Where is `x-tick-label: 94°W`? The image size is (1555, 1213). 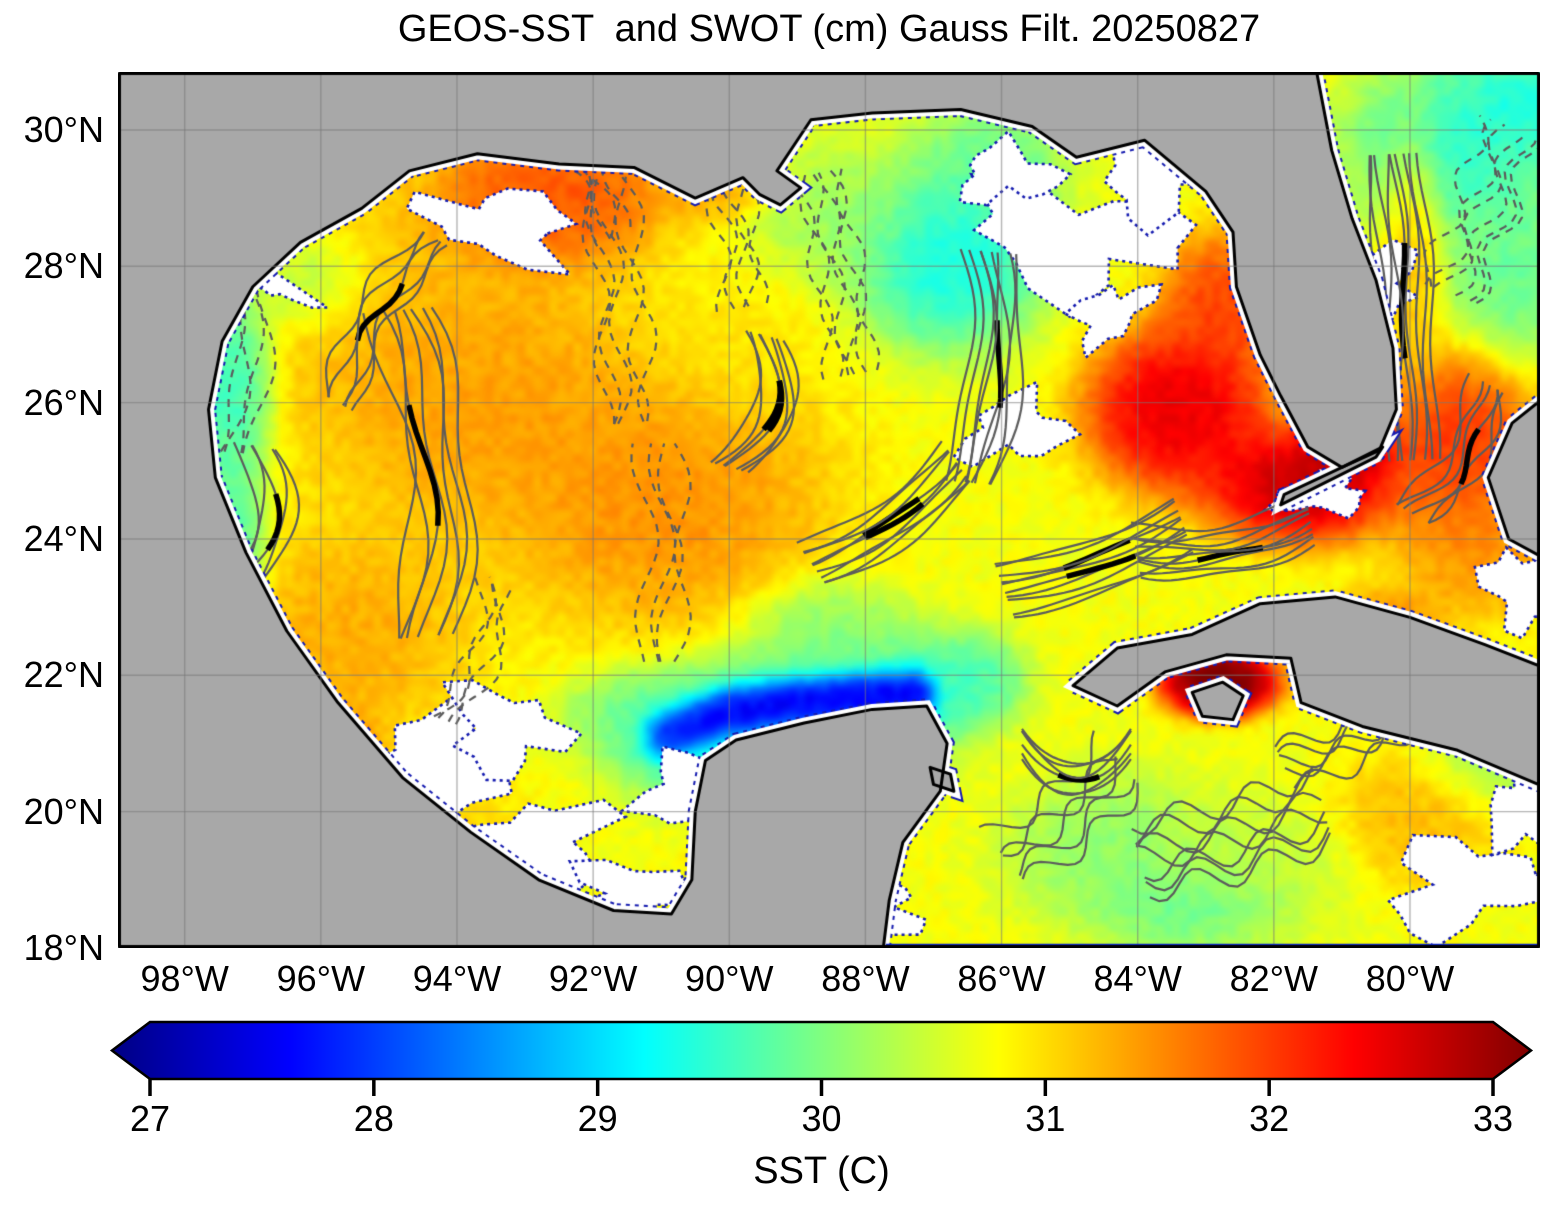 x-tick-label: 94°W is located at coordinates (457, 978).